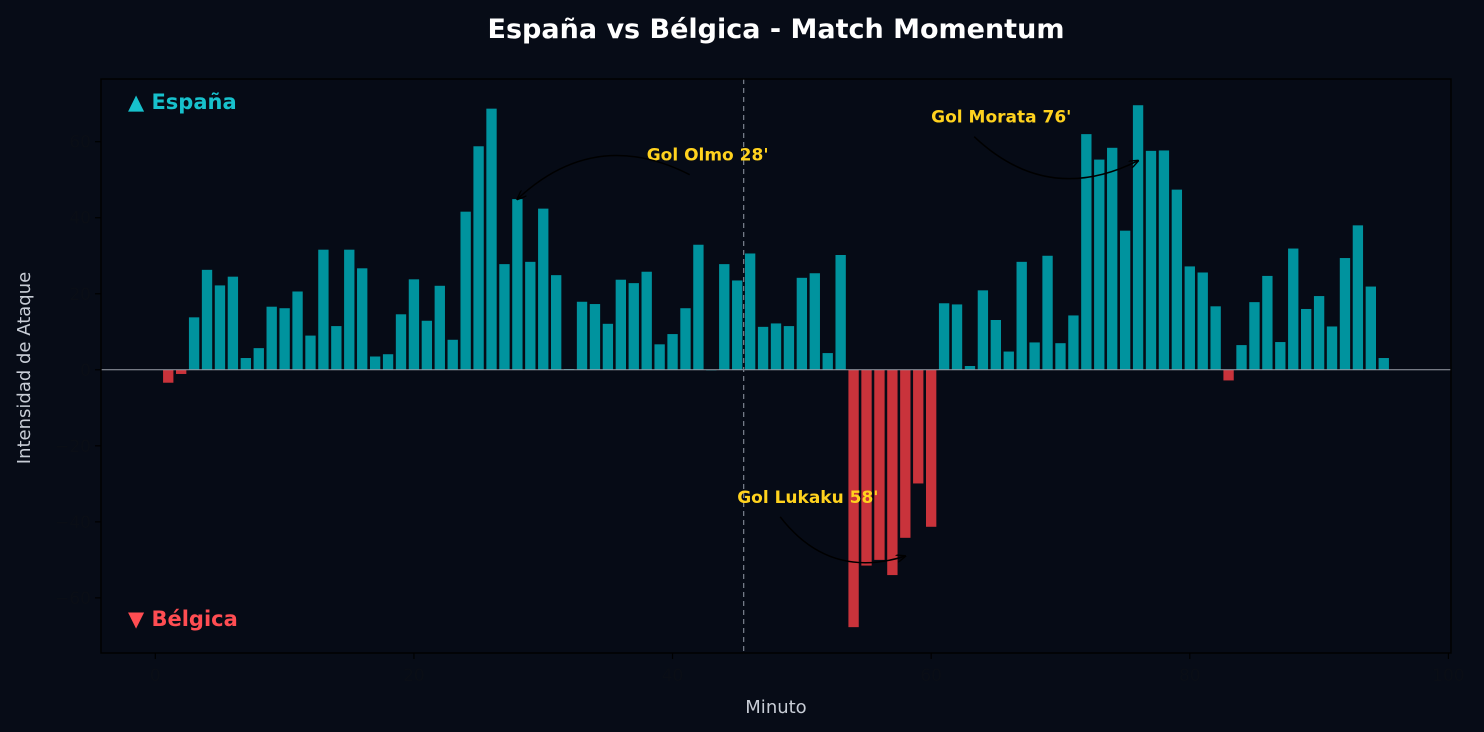  I want to click on legend-espana: ▲ España, so click(182, 102).